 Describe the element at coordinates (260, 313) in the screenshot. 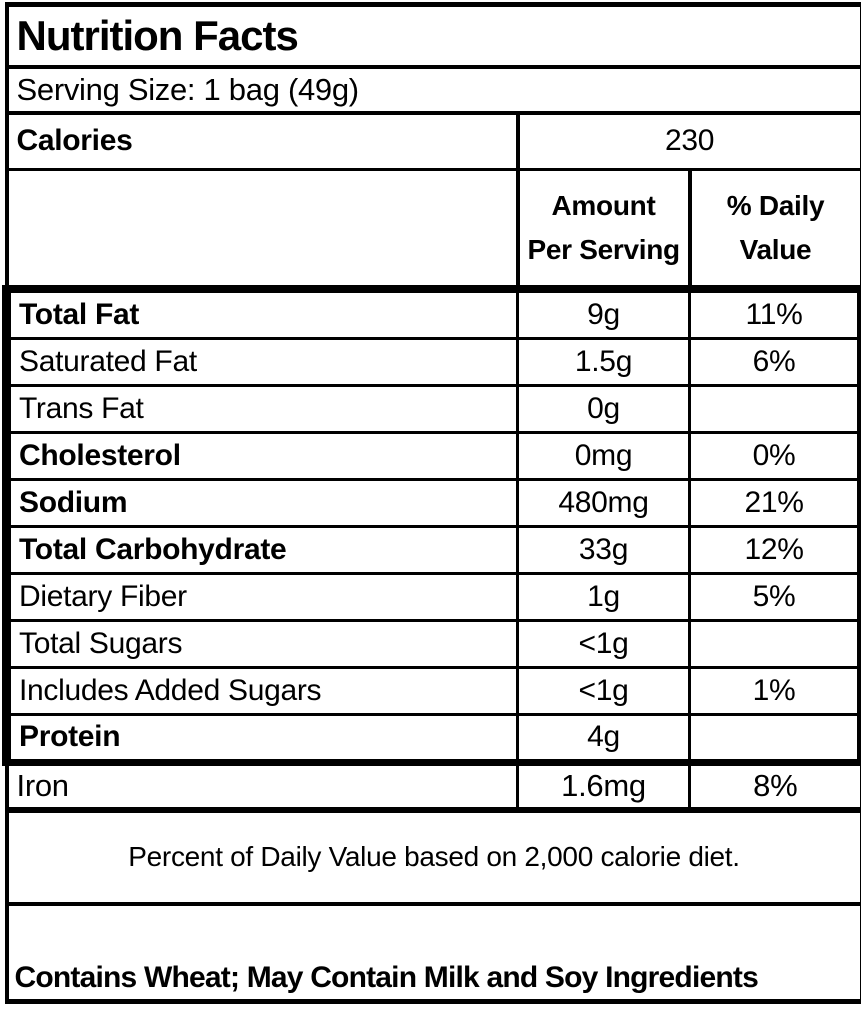

I see `nutrient-label: Total Fat` at that location.